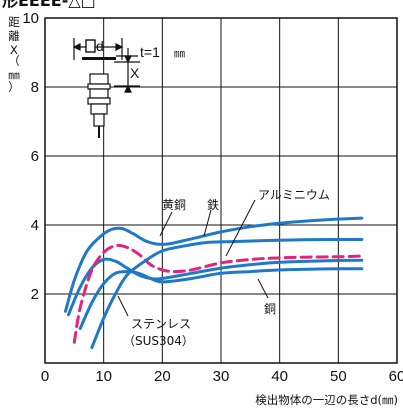 Image resolution: width=403 pixels, height=411 pixels. I want to click on x-axis-title: 検出物体の一辺の長さd(㎜), so click(326, 400).